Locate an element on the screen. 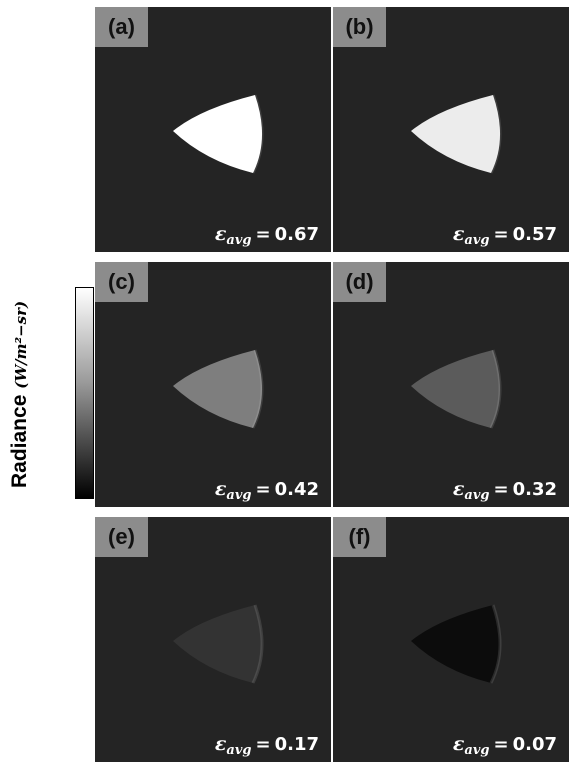 The image size is (569, 766). panel-e: (e) εavg = 0.17 is located at coordinates (213, 639).